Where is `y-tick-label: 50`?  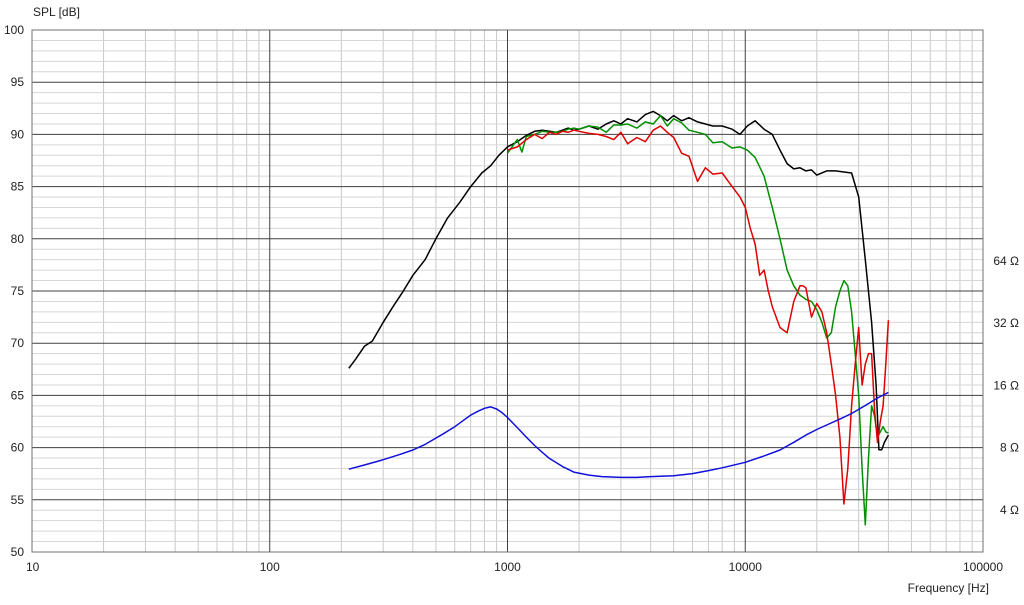 y-tick-label: 50 is located at coordinates (18, 552).